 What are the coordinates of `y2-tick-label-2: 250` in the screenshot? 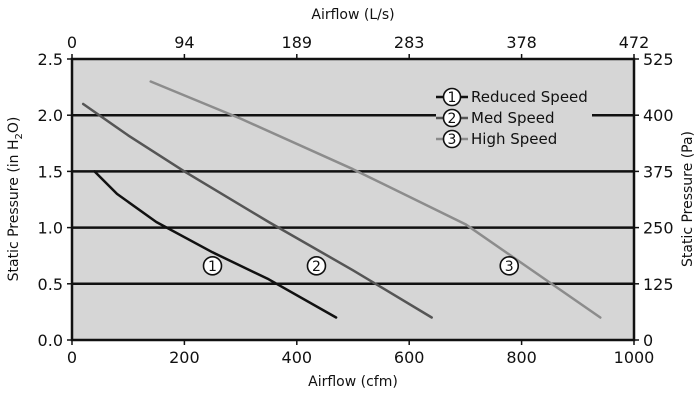 It's located at (658, 228).